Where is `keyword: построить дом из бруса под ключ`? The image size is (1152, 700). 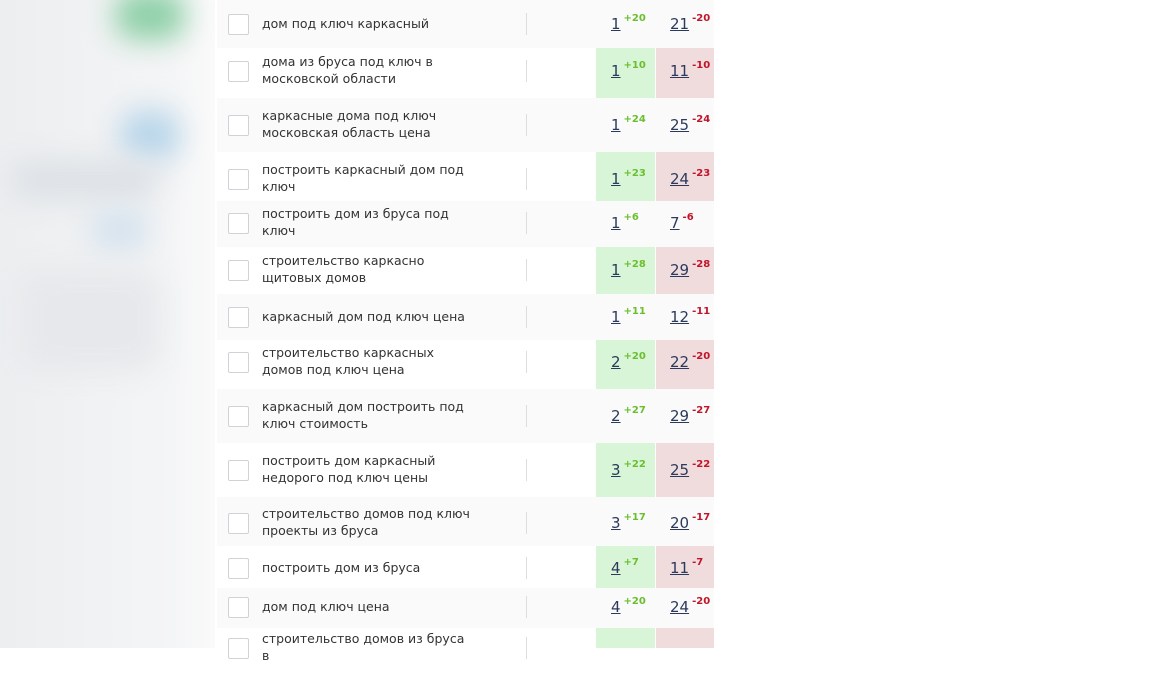
keyword: построить дом из бруса под ключ is located at coordinates (367, 222).